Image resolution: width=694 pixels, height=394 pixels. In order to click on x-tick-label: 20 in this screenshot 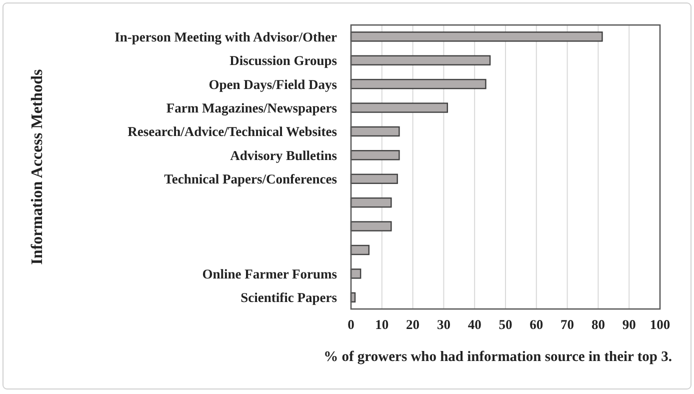, I will do `click(413, 324)`.